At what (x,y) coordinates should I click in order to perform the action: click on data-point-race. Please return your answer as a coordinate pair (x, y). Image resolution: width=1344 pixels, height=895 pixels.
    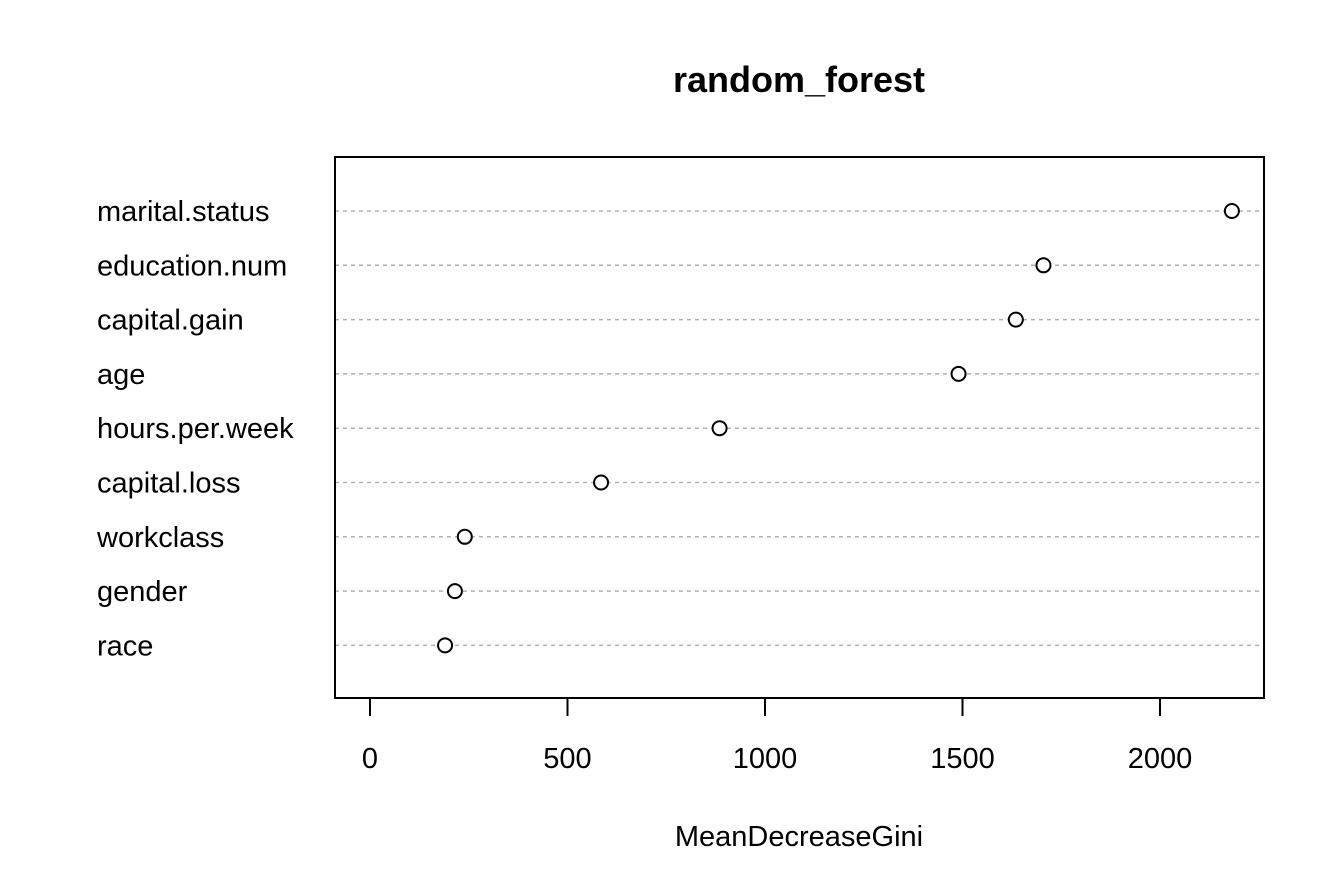
    Looking at the image, I should click on (445, 645).